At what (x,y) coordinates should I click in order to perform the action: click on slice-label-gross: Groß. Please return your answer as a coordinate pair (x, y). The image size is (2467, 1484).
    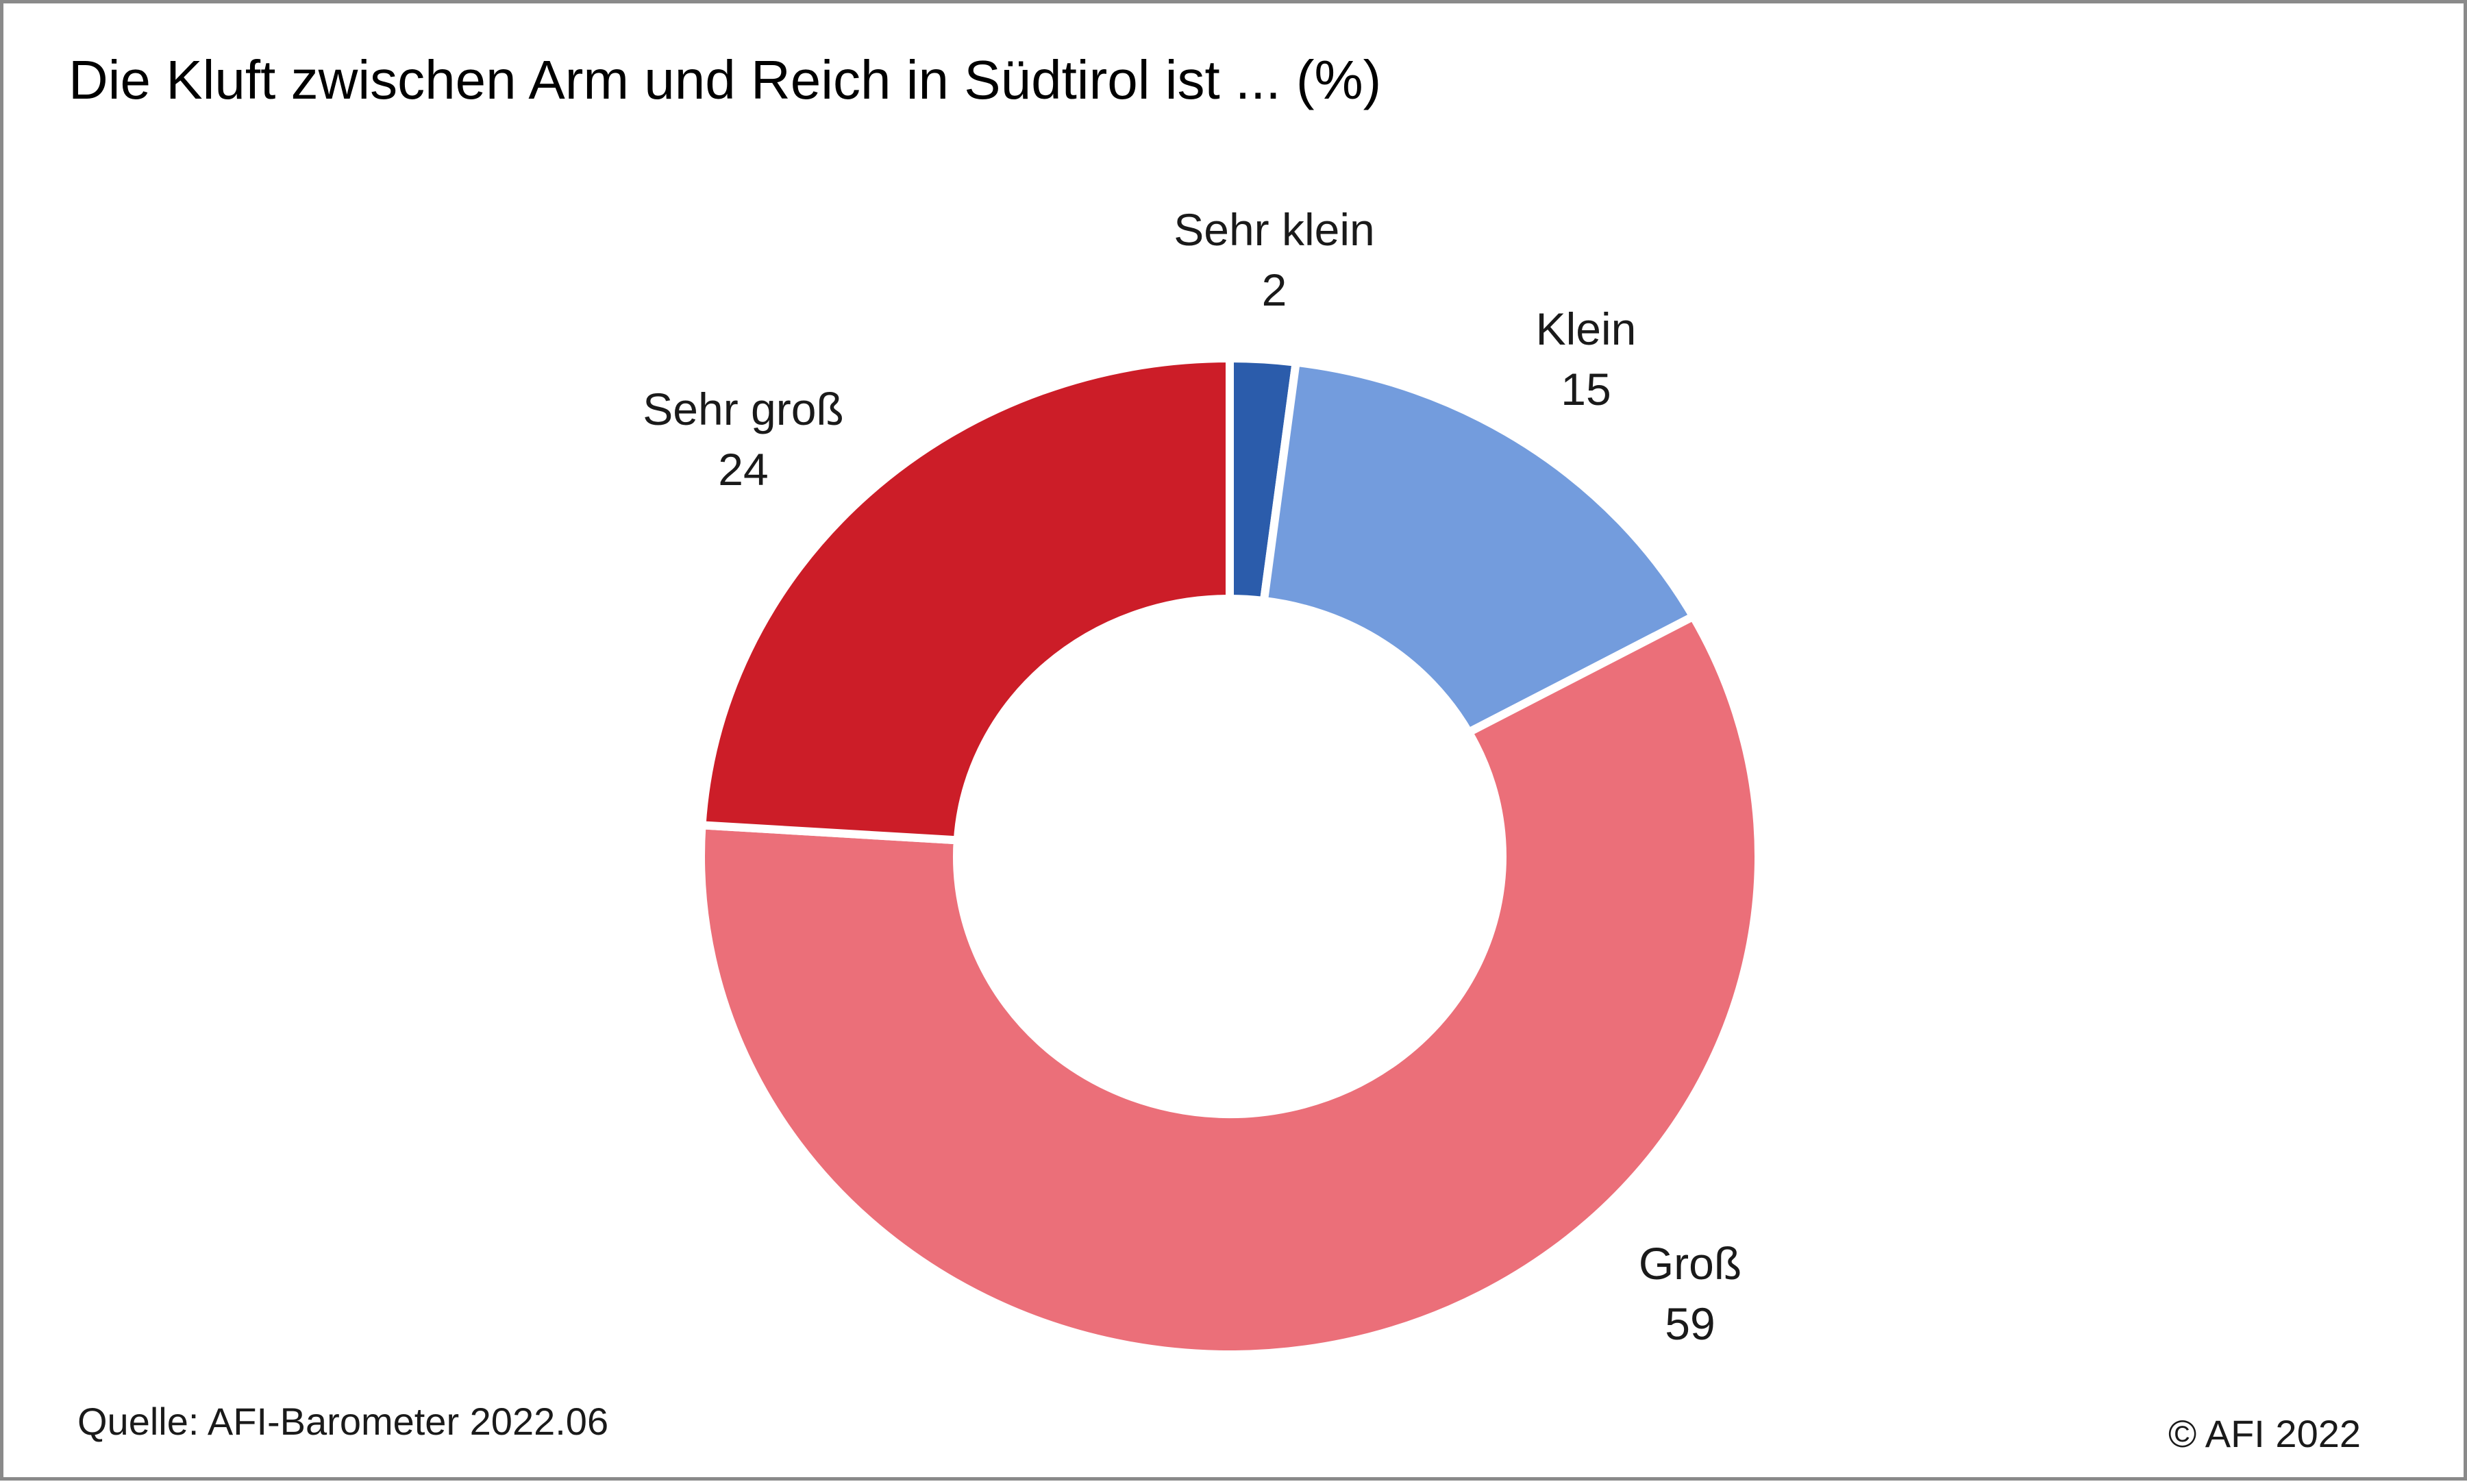
    Looking at the image, I should click on (1690, 1263).